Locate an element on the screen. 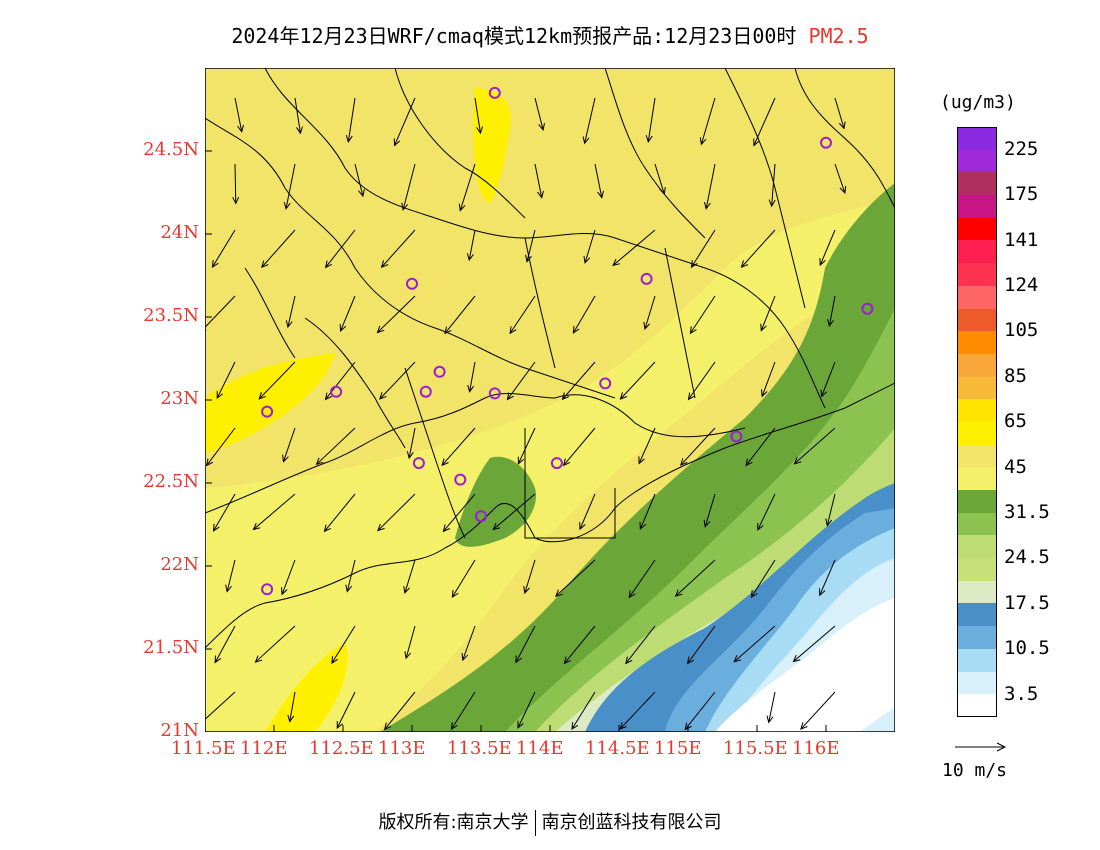 The height and width of the screenshot is (850, 1100). copyright-org1: 南京大学 is located at coordinates (492, 822).